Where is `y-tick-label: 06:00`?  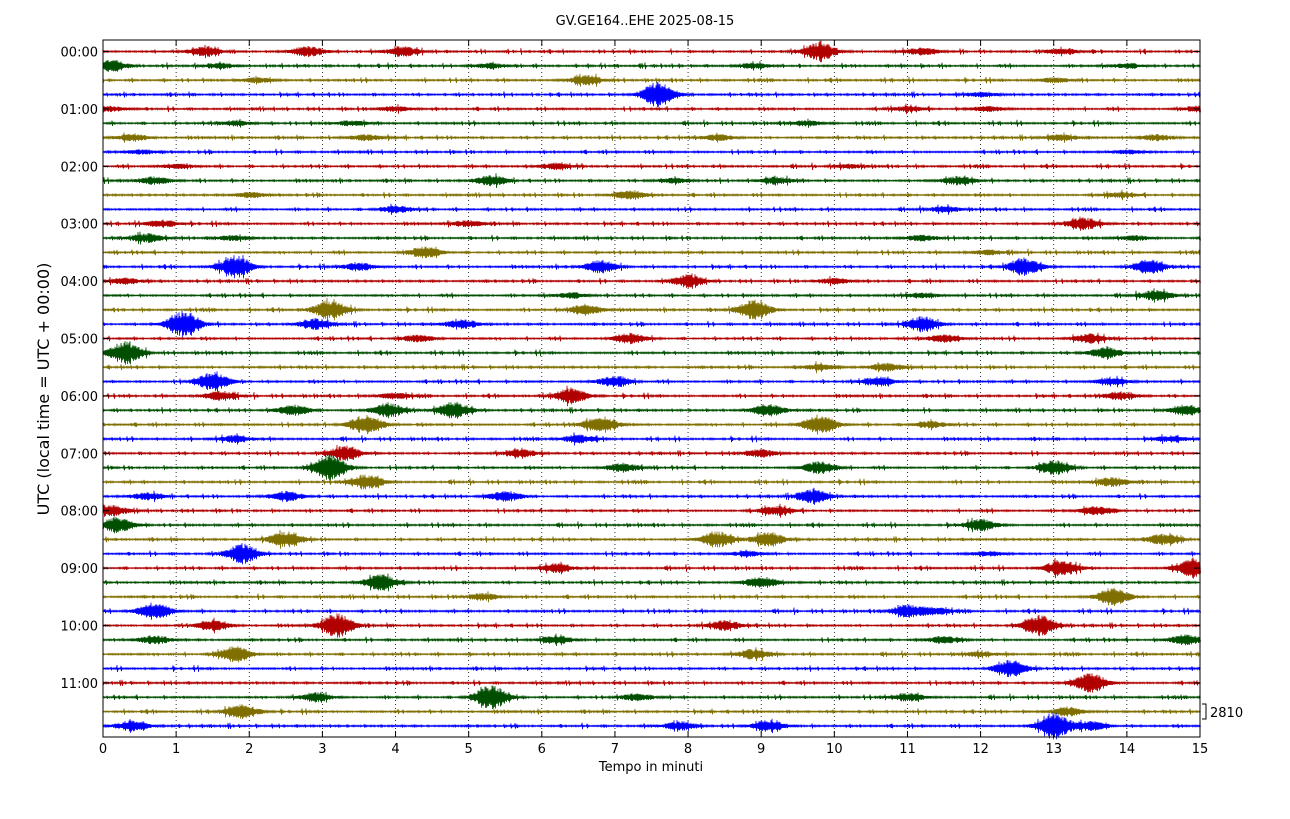
y-tick-label: 06:00 is located at coordinates (79, 397).